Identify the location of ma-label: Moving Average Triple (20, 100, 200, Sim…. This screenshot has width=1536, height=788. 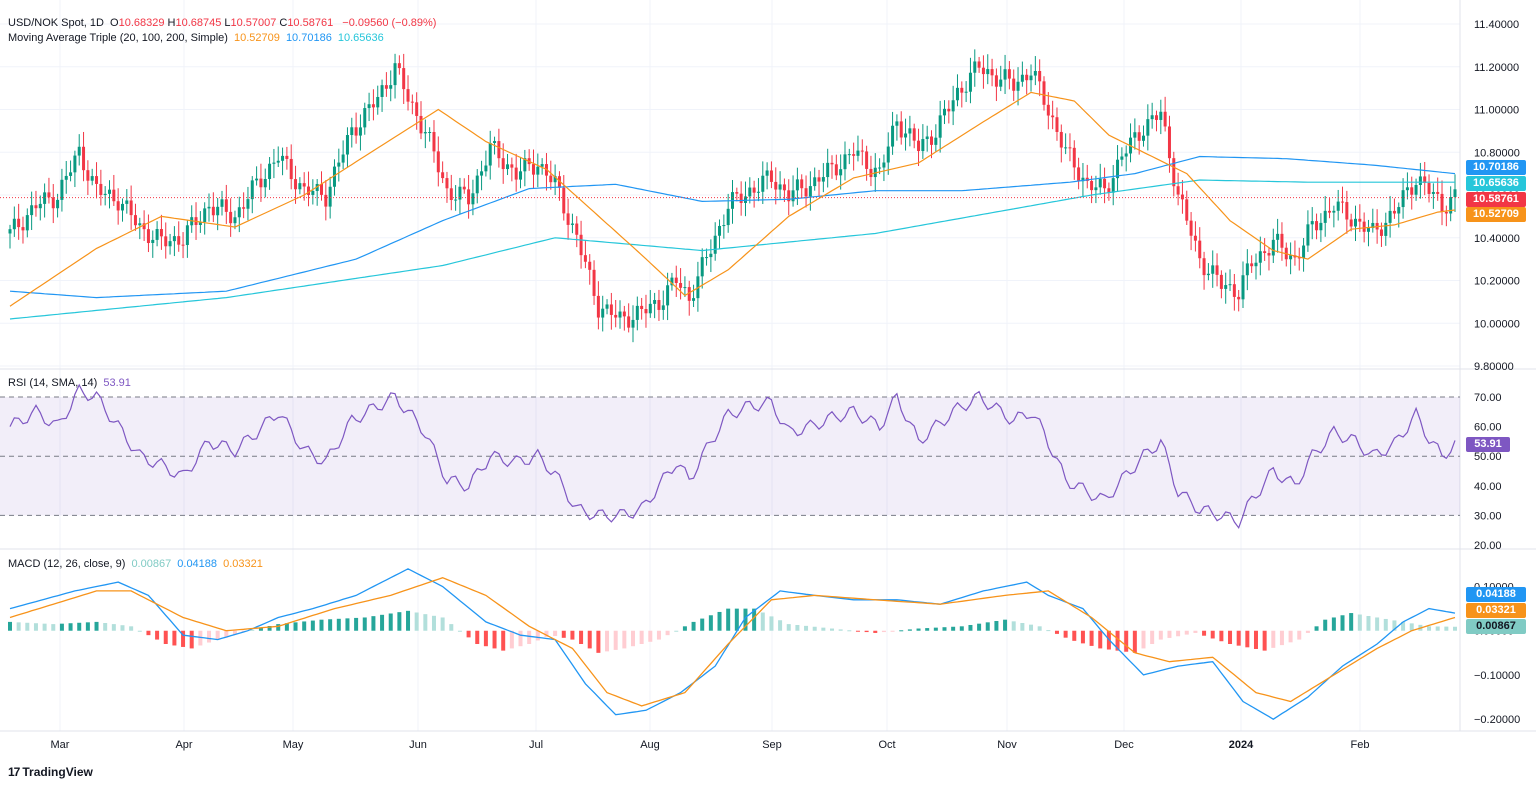
(118, 38).